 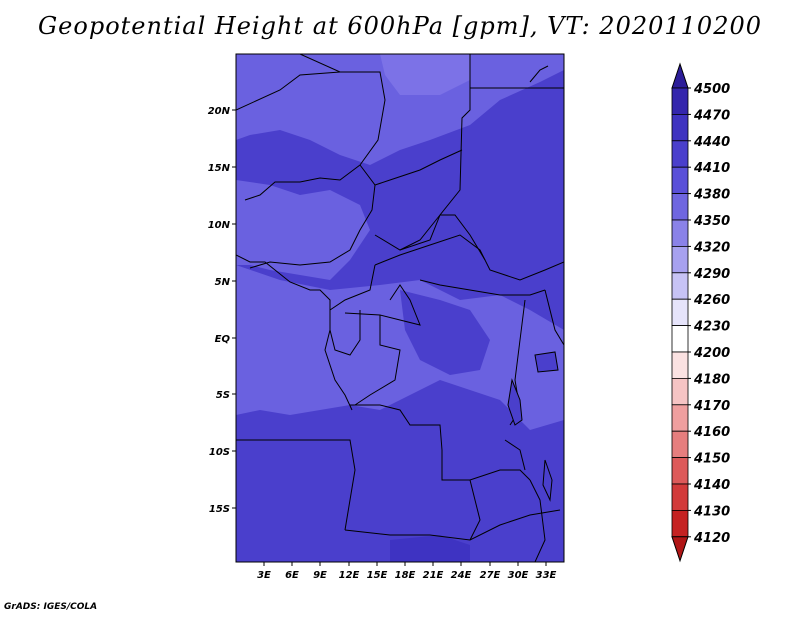 I want to click on lon-label: 21E, so click(x=433, y=575).